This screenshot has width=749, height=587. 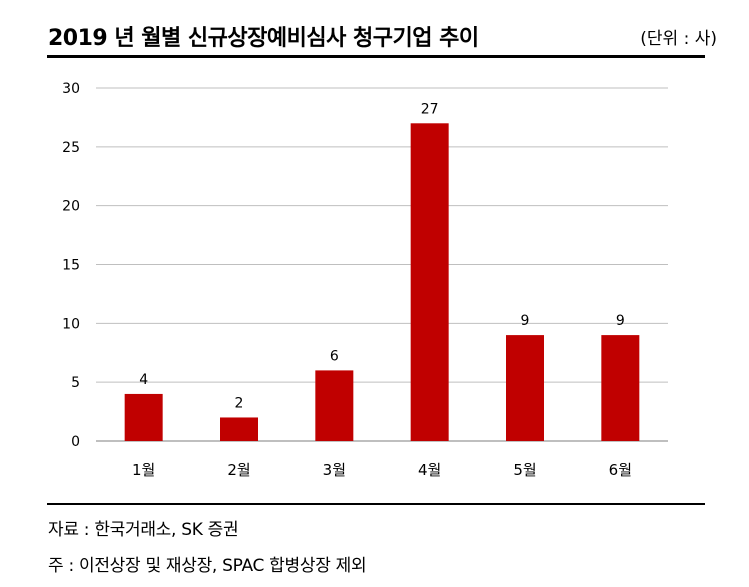 I want to click on chart-title: 2019 년 월별 신규상장예비심사 청구기업 추이, so click(x=263, y=38).